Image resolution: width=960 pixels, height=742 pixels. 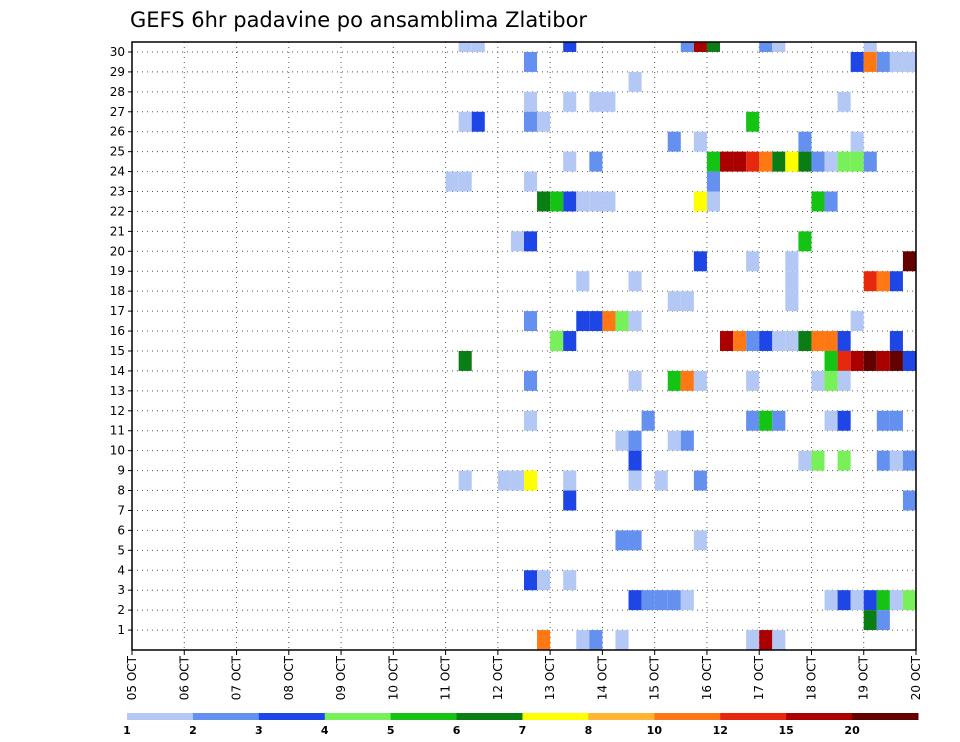 I want to click on y-tick-label: 29, so click(x=117, y=72).